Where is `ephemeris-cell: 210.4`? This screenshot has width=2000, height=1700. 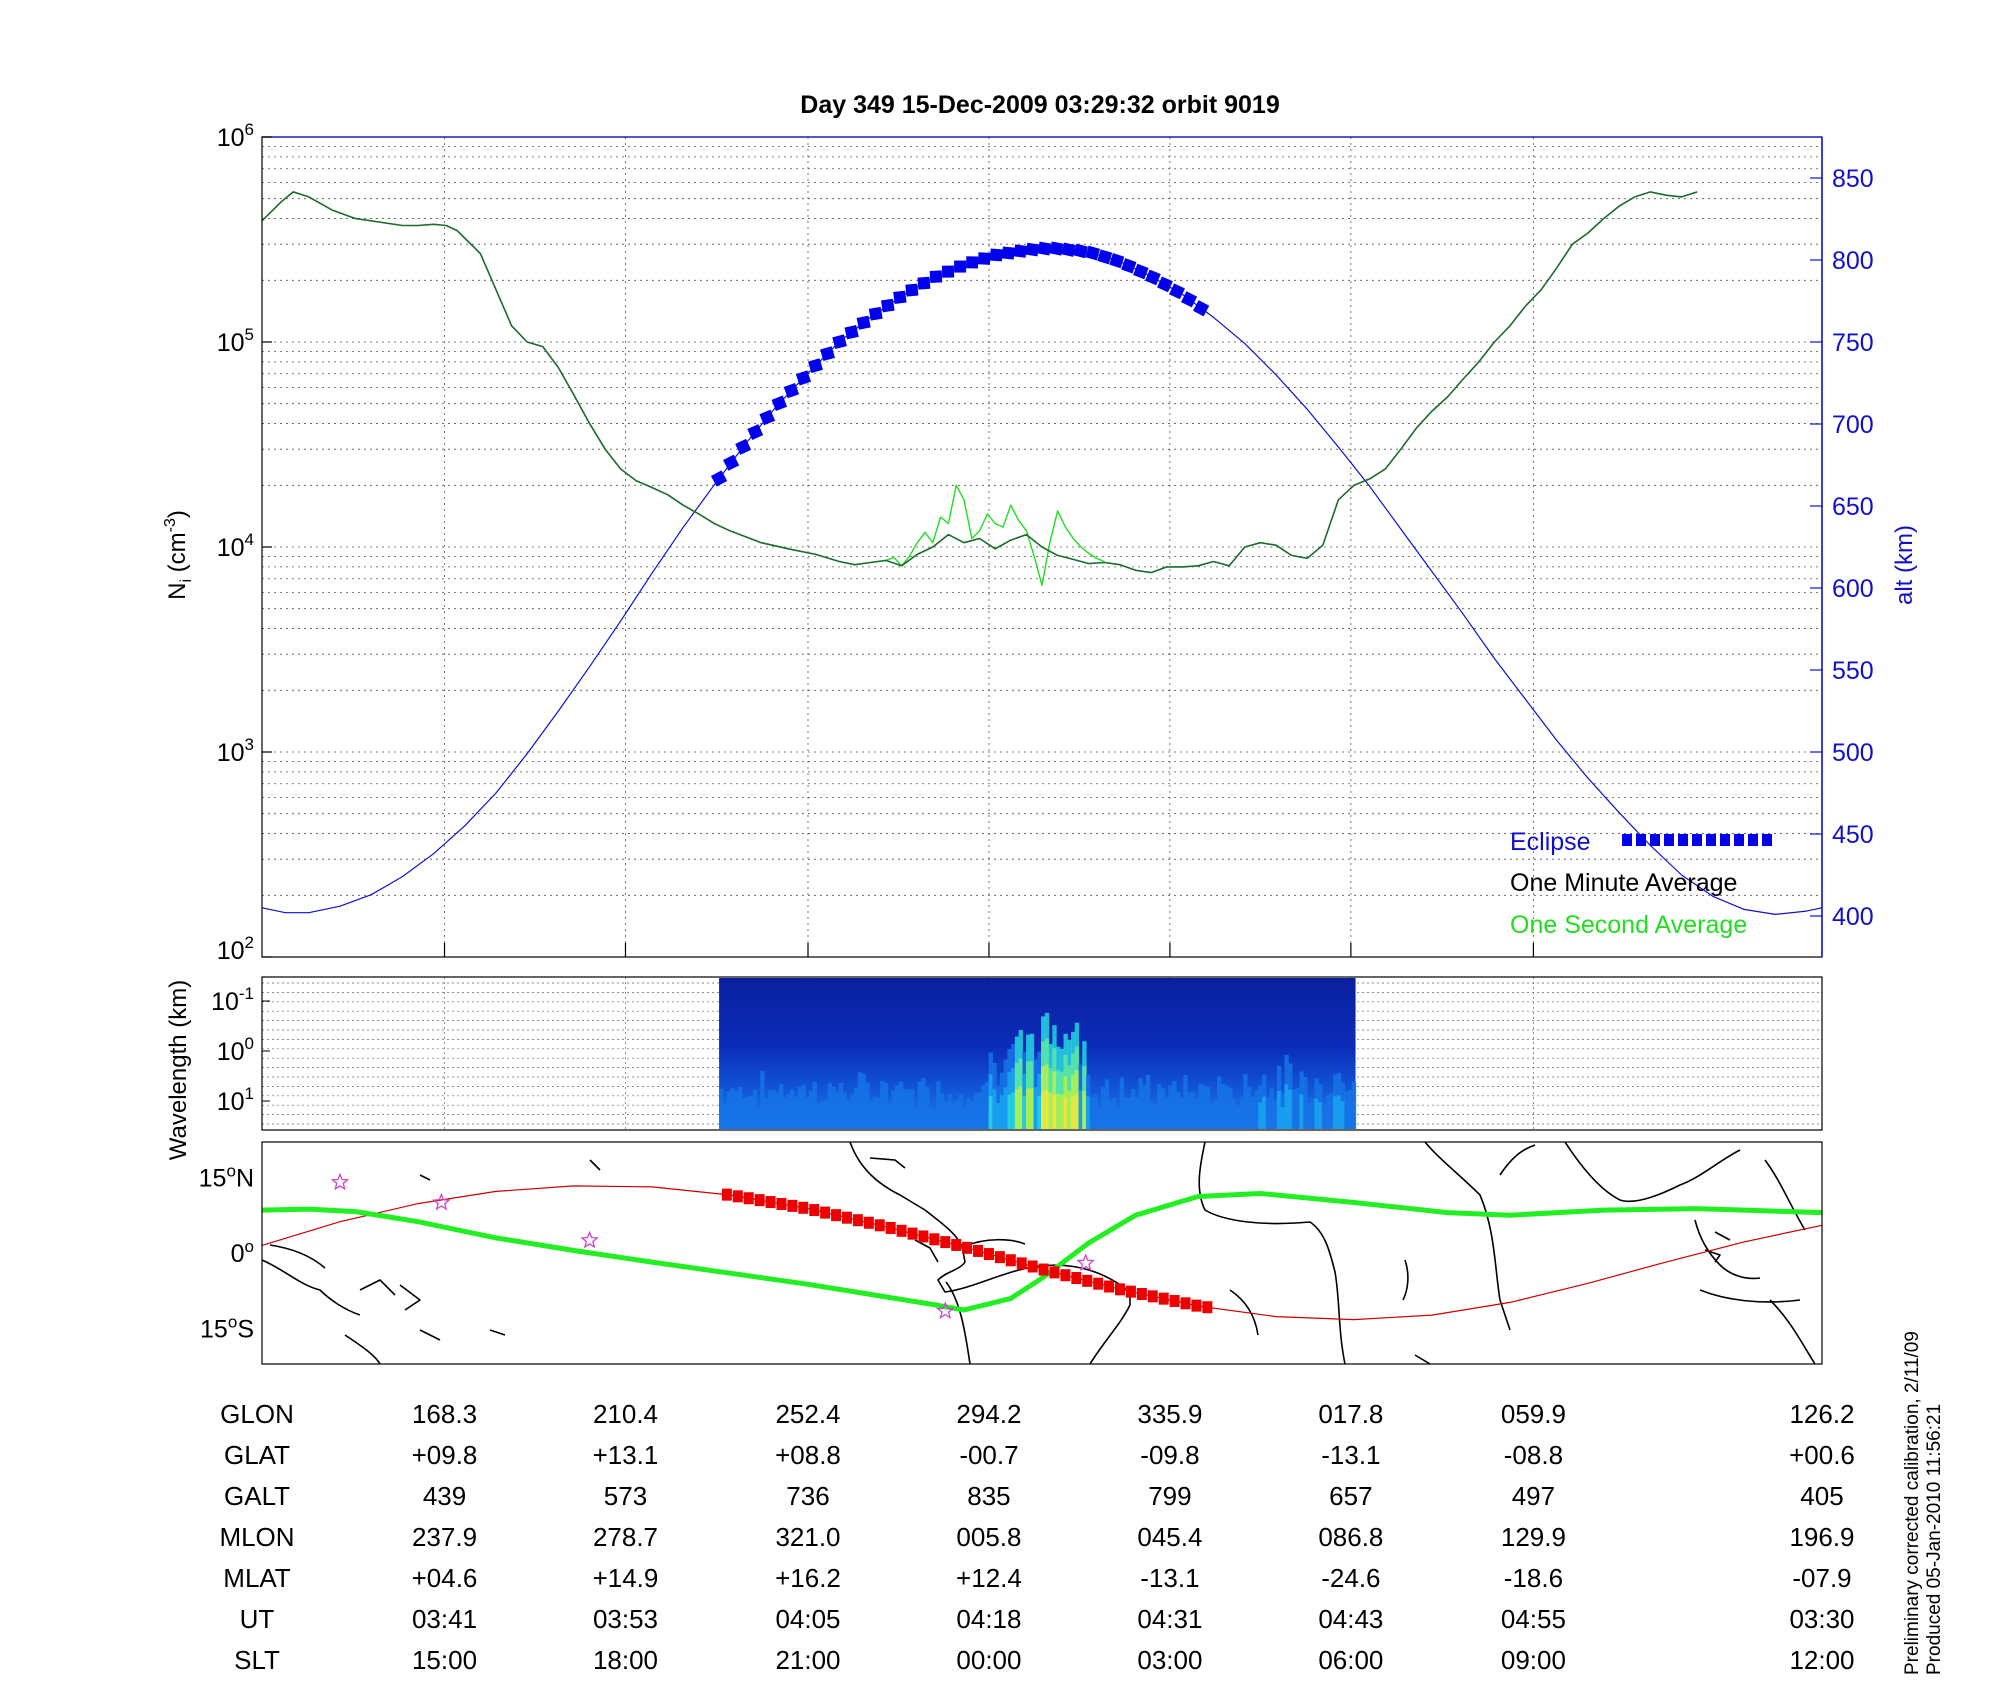 ephemeris-cell: 210.4 is located at coordinates (625, 1414).